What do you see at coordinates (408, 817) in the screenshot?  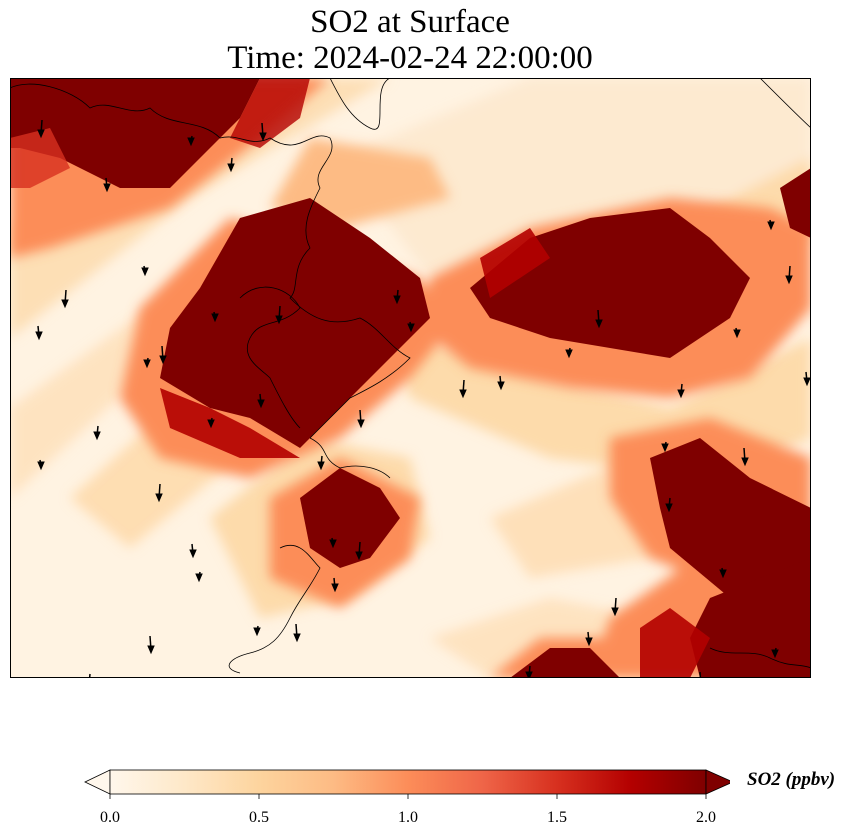 I see `colorbar-tick-label: 1.0` at bounding box center [408, 817].